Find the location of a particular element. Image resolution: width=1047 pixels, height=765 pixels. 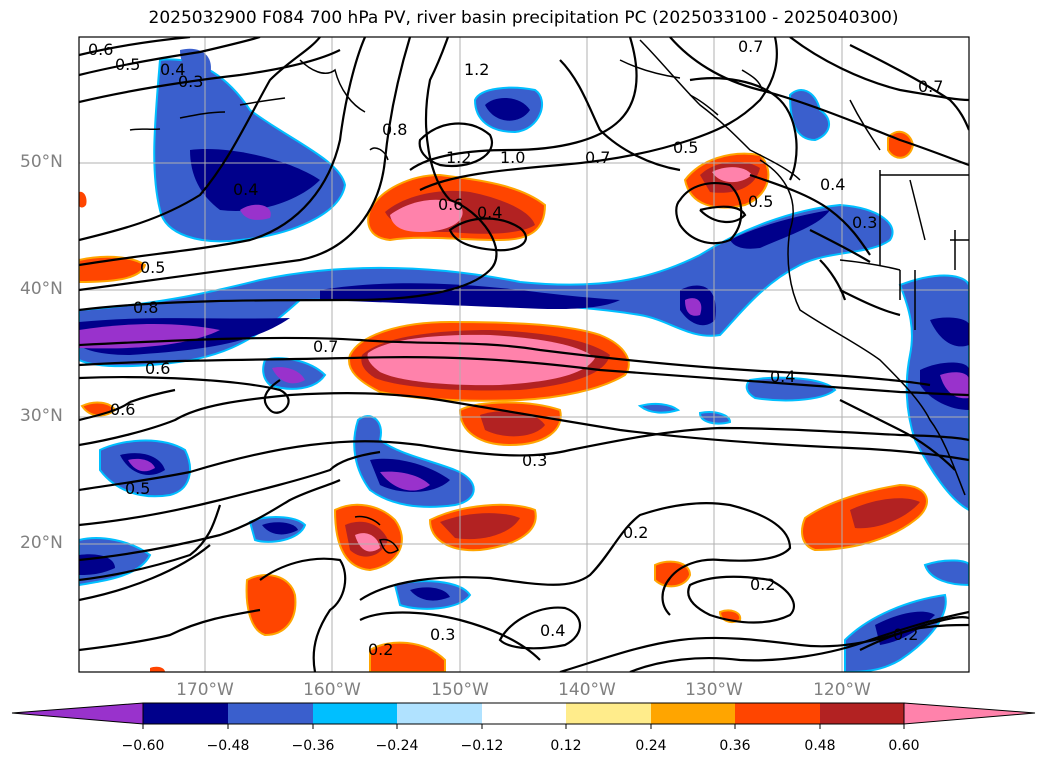

colorbar-tick-label: −0.24 is located at coordinates (397, 746).